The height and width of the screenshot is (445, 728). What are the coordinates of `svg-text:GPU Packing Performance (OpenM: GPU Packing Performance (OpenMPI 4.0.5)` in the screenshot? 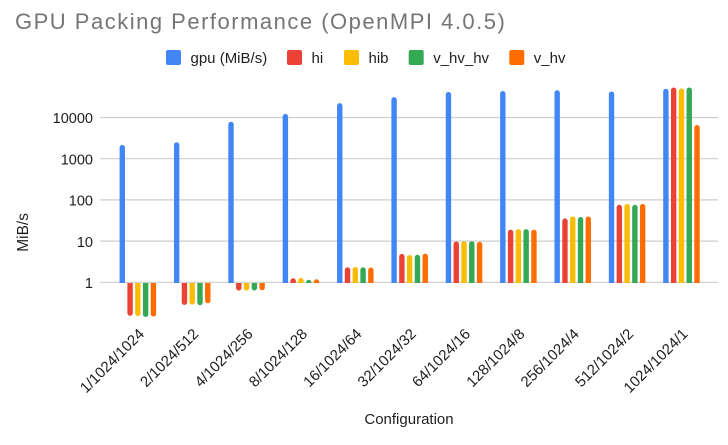 It's located at (260, 21).